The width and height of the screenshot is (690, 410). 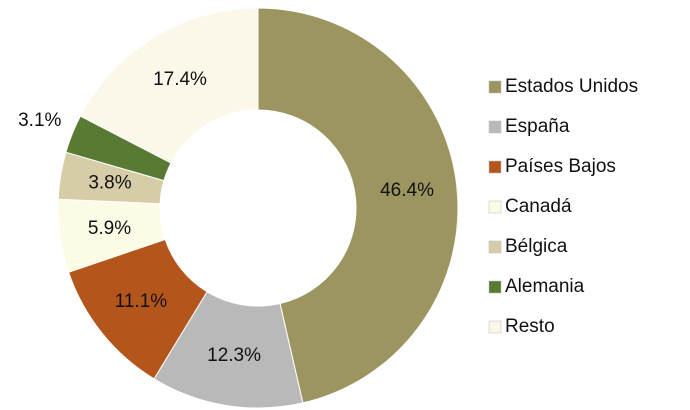 I want to click on data-label: 3.1%, so click(x=39, y=120).